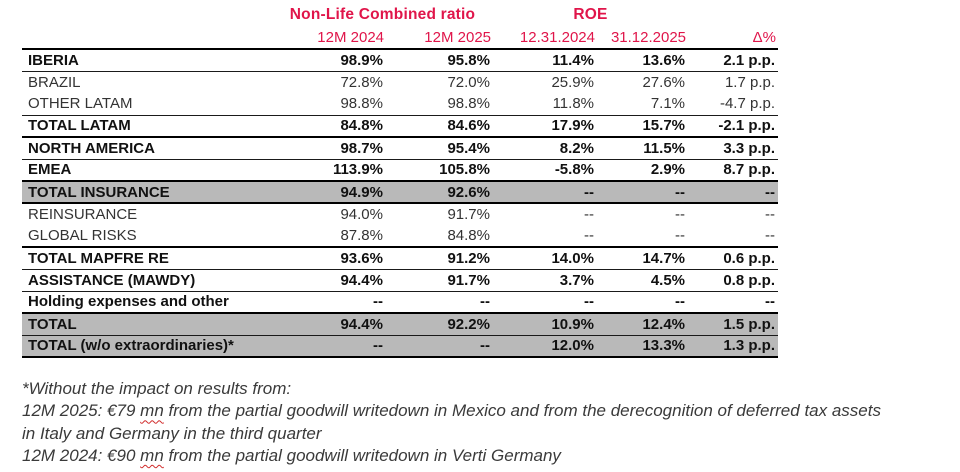 Image resolution: width=960 pixels, height=472 pixels. Describe the element at coordinates (91, 148) in the screenshot. I see `row-label: NORTH AMERICA` at that location.